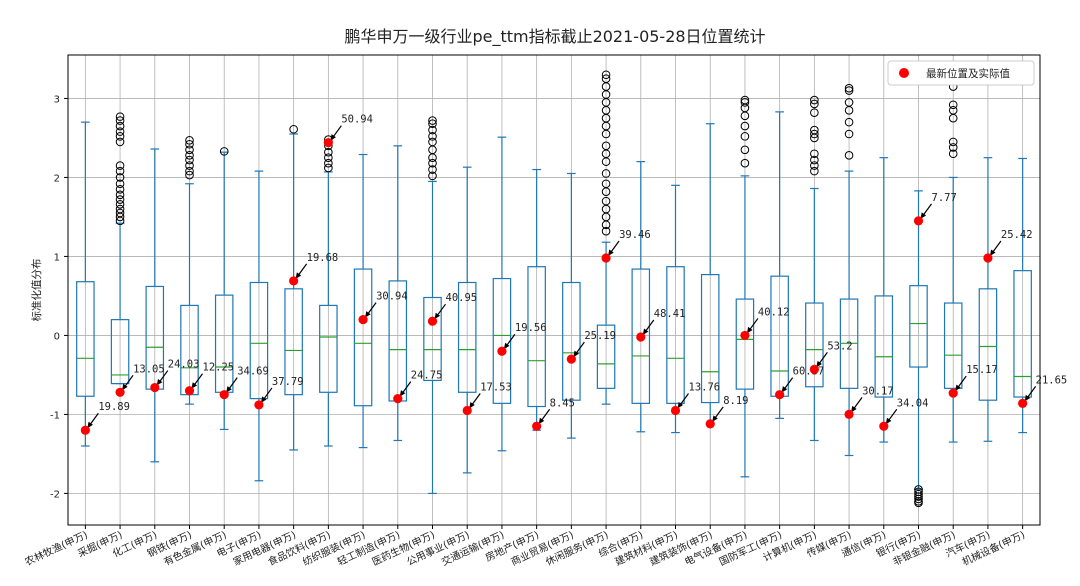 Image resolution: width=1080 pixels, height=586 pixels. Describe the element at coordinates (313, 269) in the screenshot. I see `latest-point: 19.68` at that location.